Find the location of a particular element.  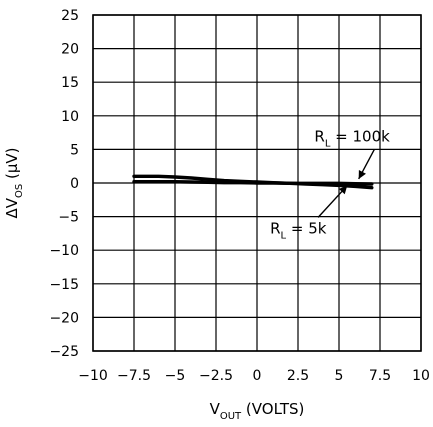

y-tick-label: 0 is located at coordinates (74, 184).